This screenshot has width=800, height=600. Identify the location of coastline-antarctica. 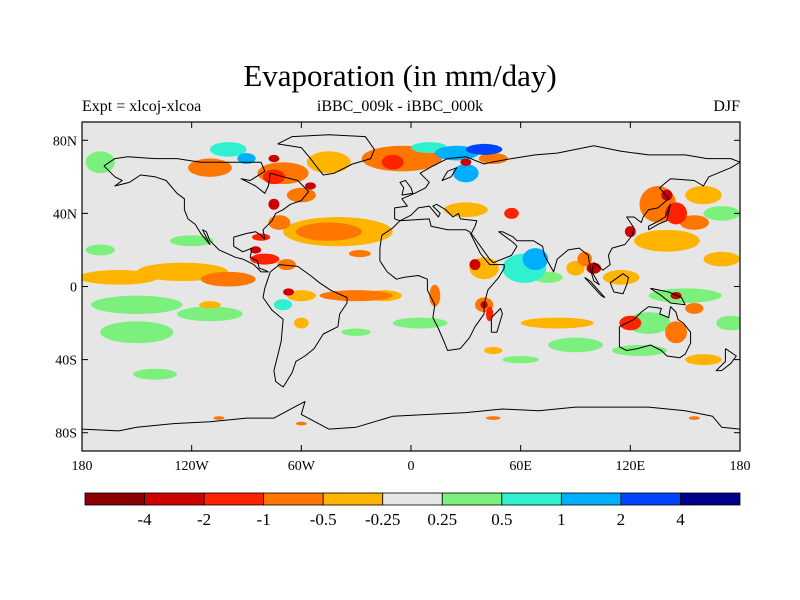
(411, 416).